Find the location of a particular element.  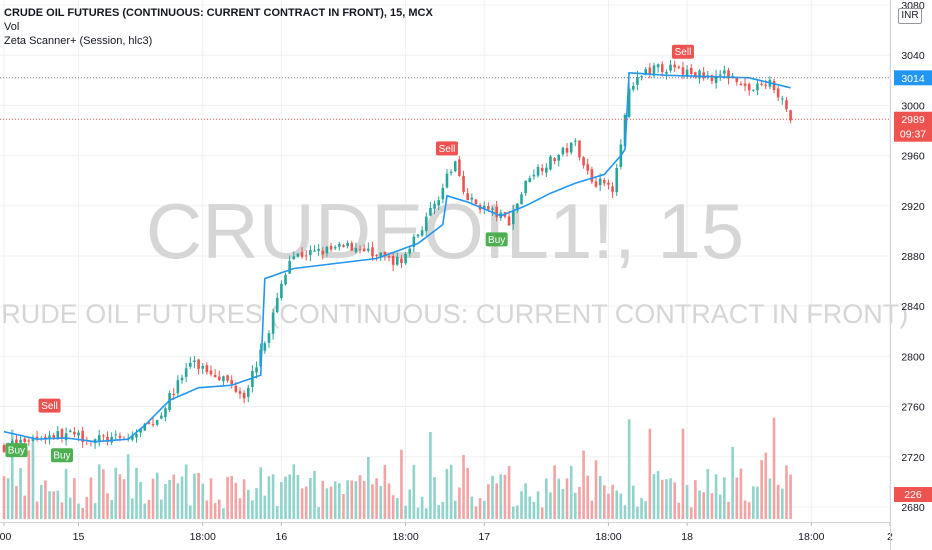

currency-button: INR is located at coordinates (910, 16).